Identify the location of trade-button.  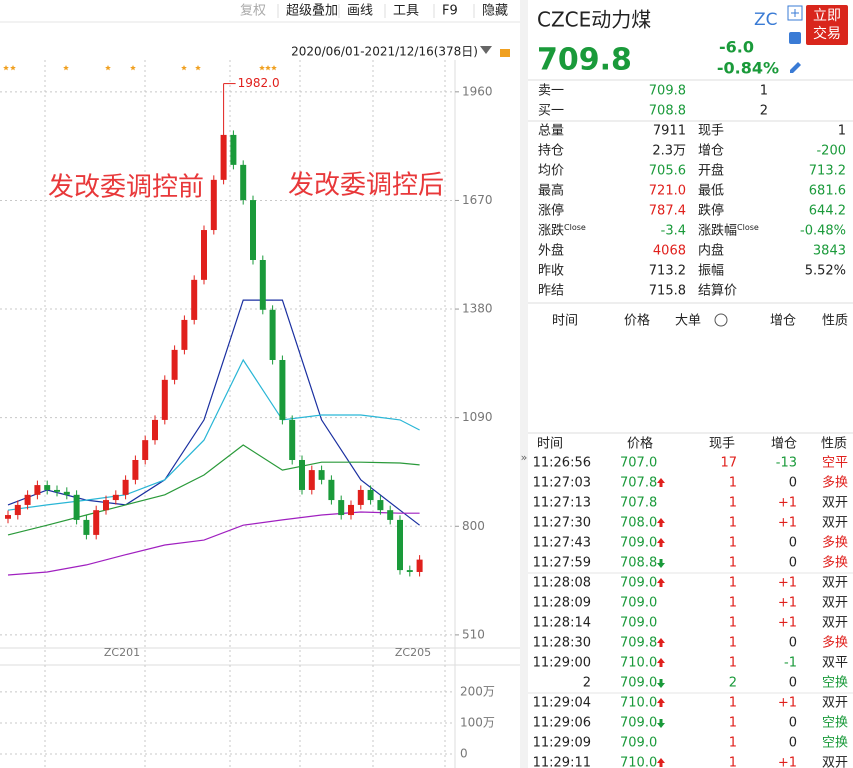
(827, 25).